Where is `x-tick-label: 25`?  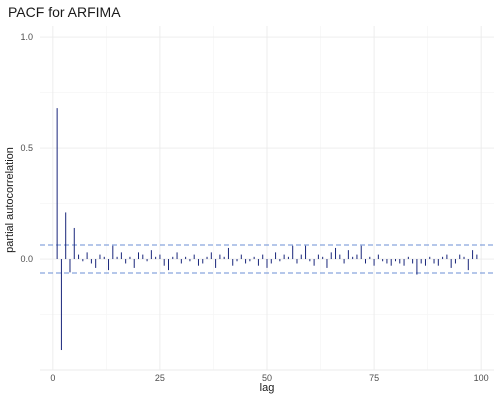
x-tick-label: 25 is located at coordinates (160, 378).